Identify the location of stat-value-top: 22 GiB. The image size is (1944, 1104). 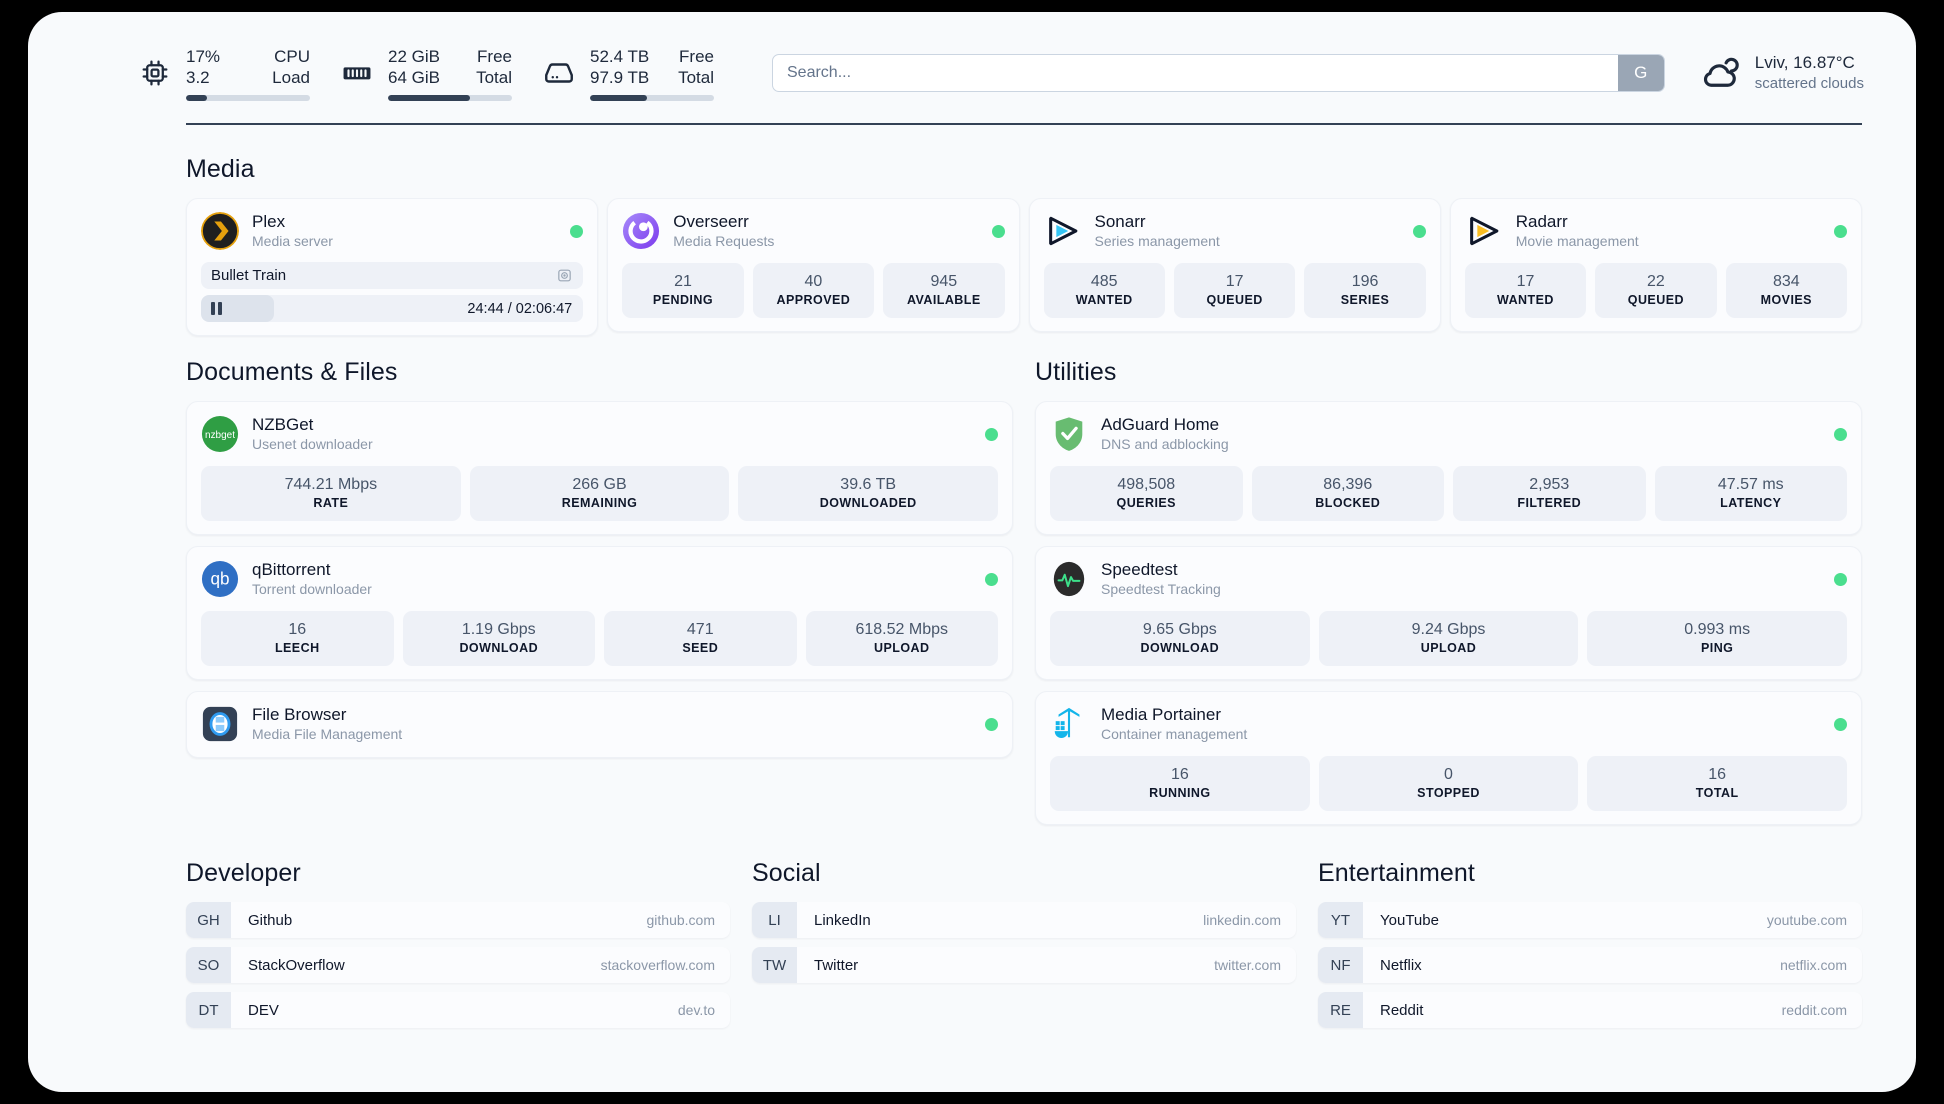
(414, 56).